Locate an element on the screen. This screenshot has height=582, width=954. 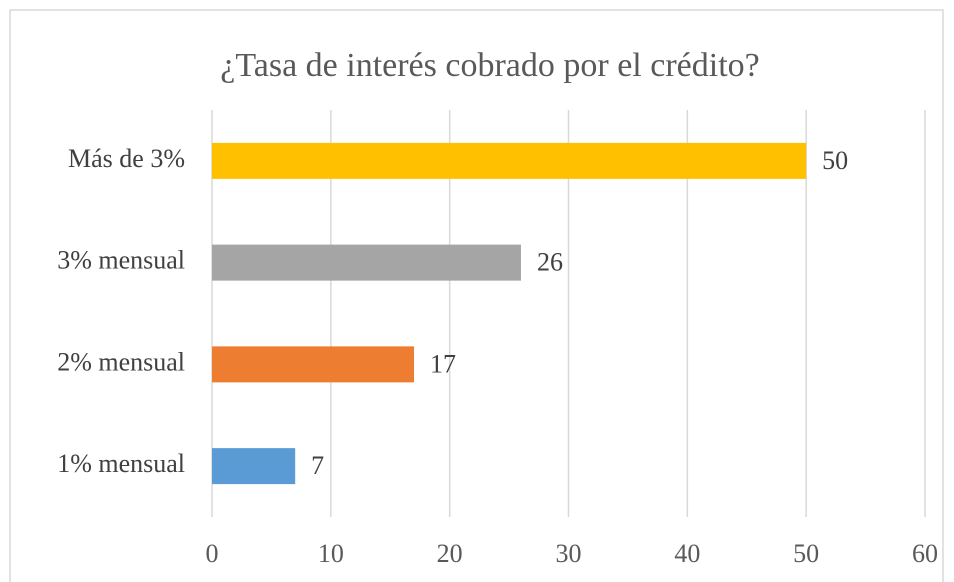
x-tick-label: 50 is located at coordinates (806, 553).